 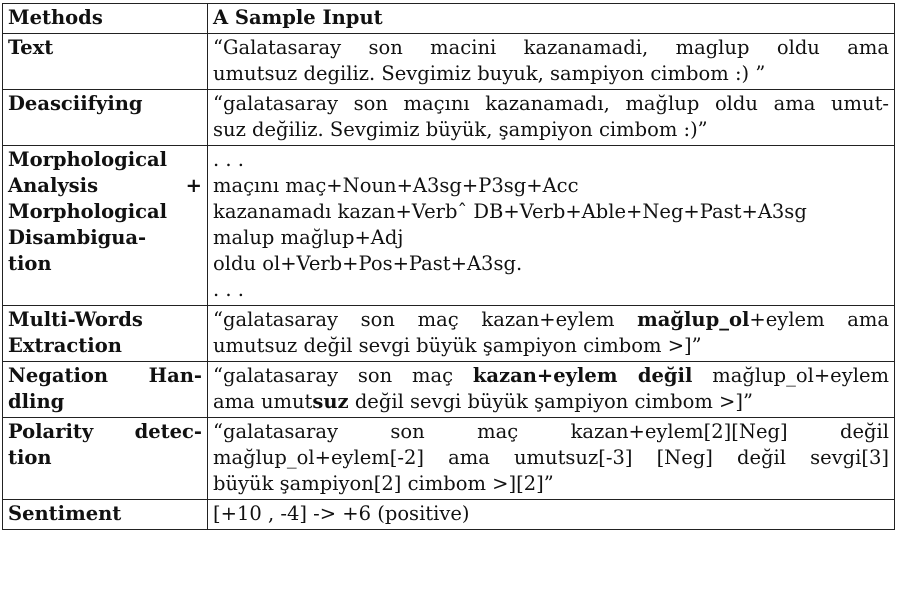 I want to click on text-segment: maçını maç+Noun+A3sg+P3sg+Acc, so click(x=396, y=185).